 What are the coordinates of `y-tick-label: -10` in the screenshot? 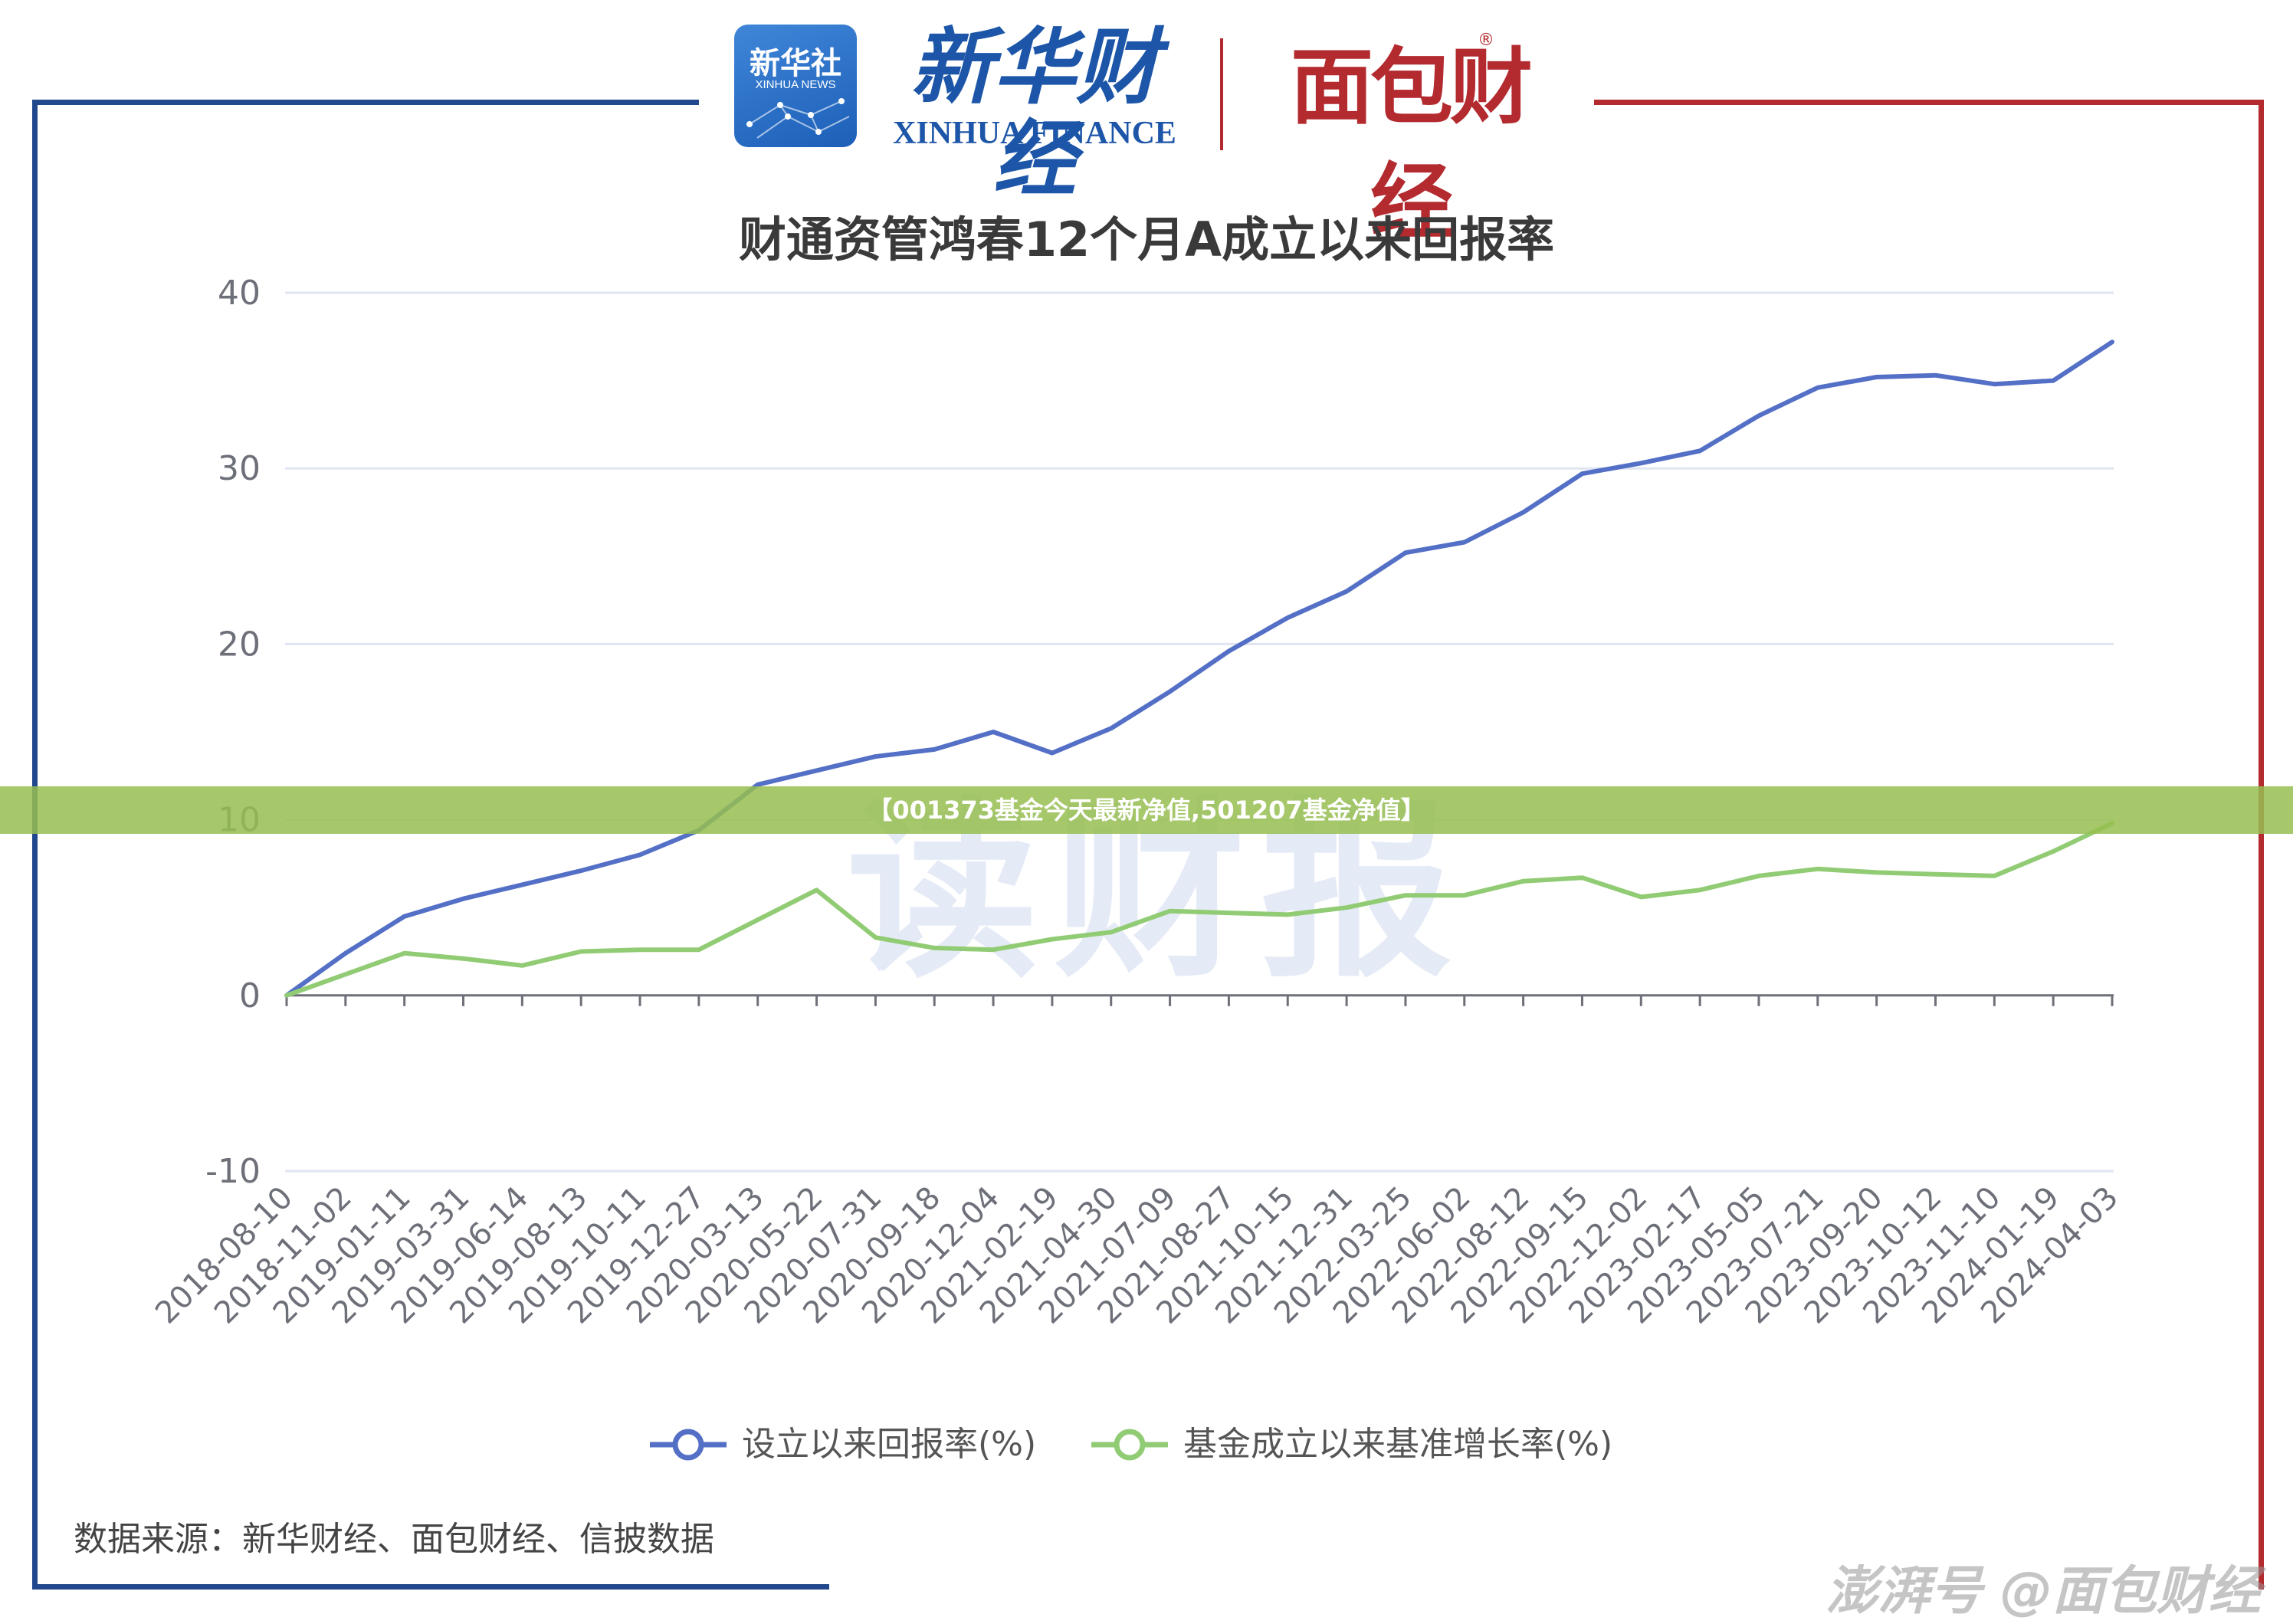 It's located at (233, 1171).